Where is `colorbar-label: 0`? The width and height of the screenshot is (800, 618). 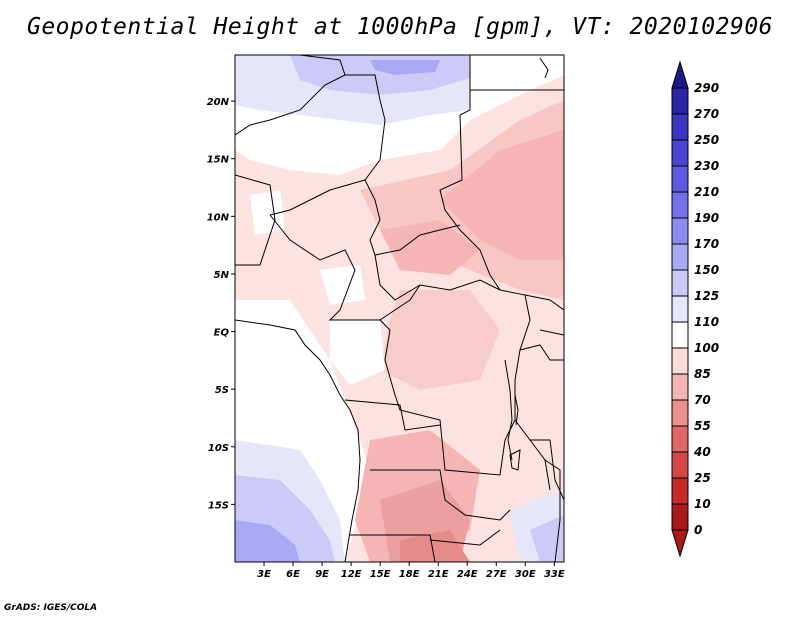 colorbar-label: 0 is located at coordinates (698, 530).